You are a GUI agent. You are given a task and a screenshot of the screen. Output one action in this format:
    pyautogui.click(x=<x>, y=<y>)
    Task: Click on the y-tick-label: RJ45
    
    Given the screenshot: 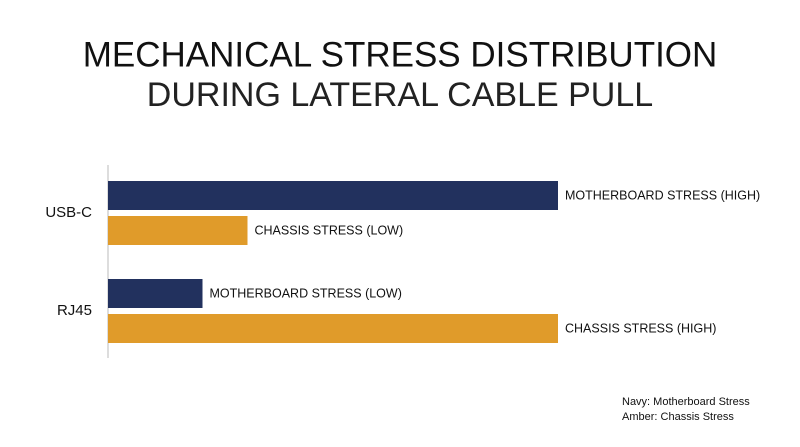 What is the action you would take?
    pyautogui.click(x=74, y=310)
    